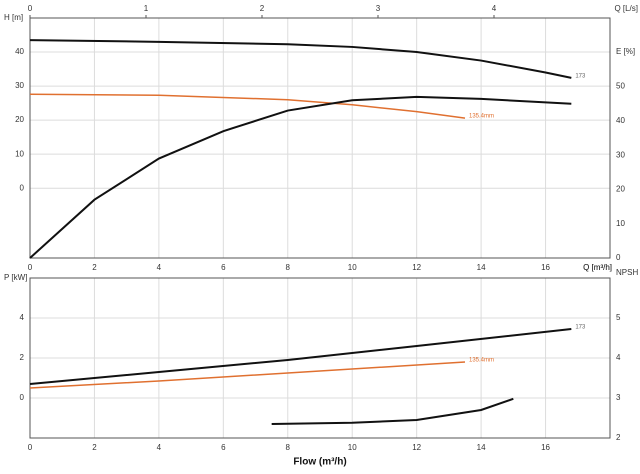  What do you see at coordinates (19, 85) in the screenshot?
I see `y-tick-label: 30` at bounding box center [19, 85].